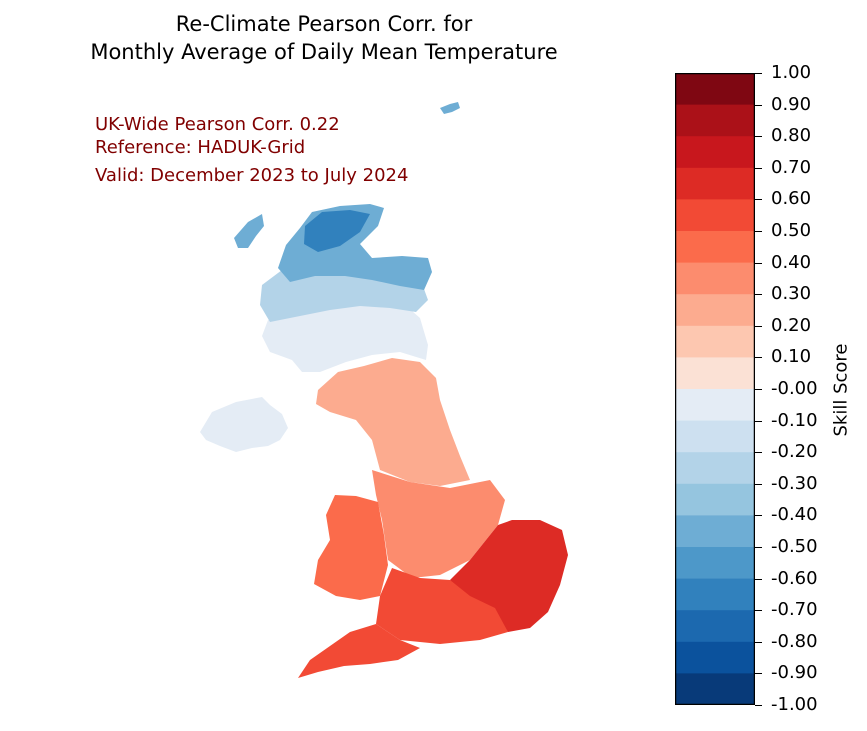 The width and height of the screenshot is (867, 731). What do you see at coordinates (794, 452) in the screenshot?
I see `colorbar-tick-label: -0.20` at bounding box center [794, 452].